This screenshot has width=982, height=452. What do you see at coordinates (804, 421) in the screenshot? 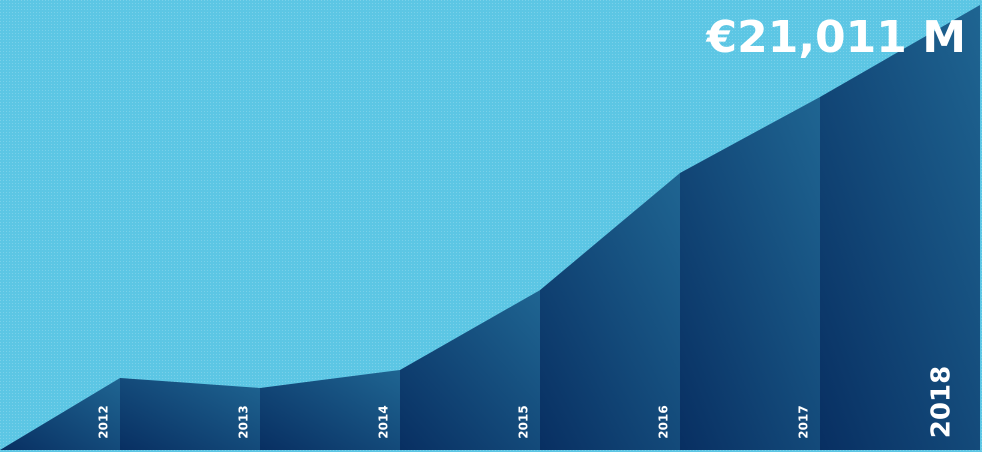
I see `x-tick-label: 2017` at bounding box center [804, 421].